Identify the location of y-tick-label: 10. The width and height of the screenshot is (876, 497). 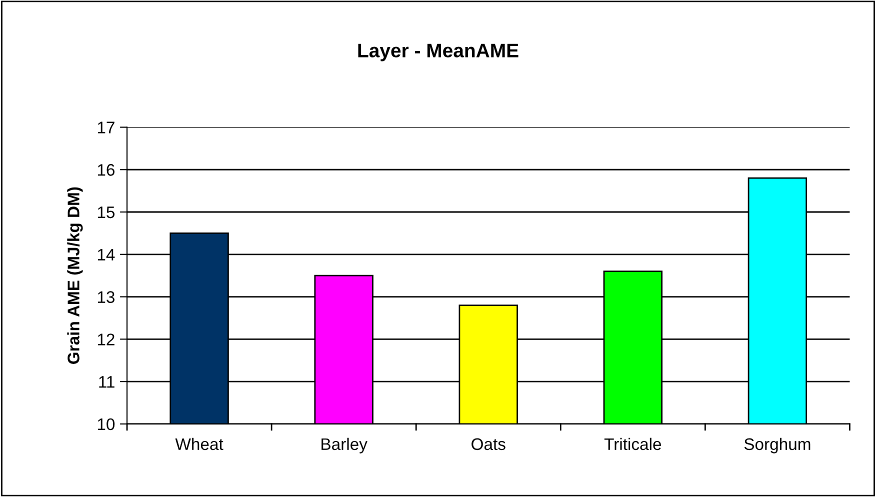
(106, 424).